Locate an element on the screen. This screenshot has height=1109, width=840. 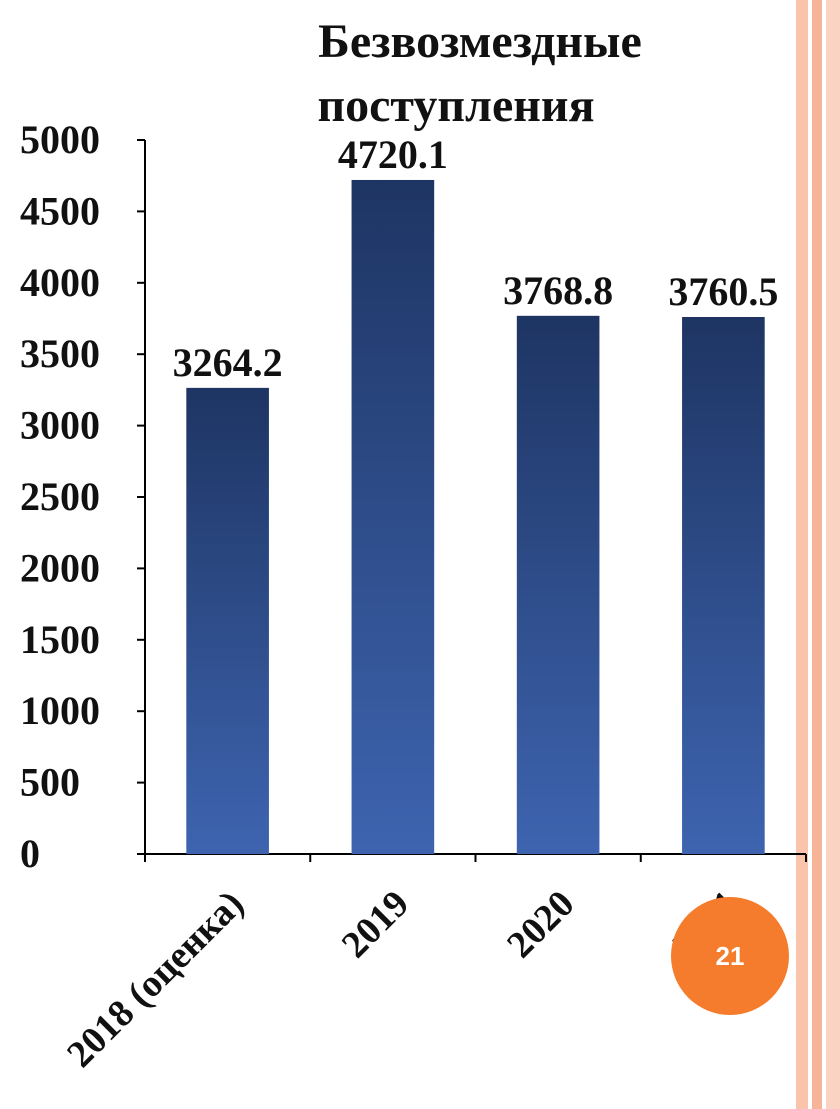
y-tick-label: 3000 is located at coordinates (60, 425).